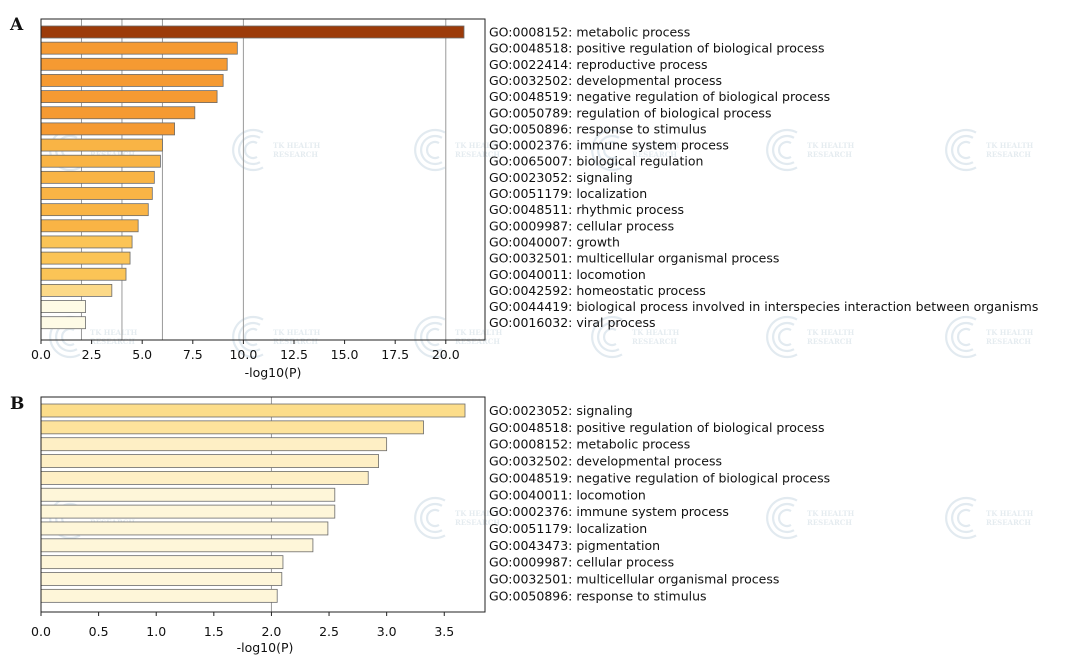 The height and width of the screenshot is (666, 1080). I want to click on category-label-b-9: GO:0009987: cellular process, so click(581, 562).